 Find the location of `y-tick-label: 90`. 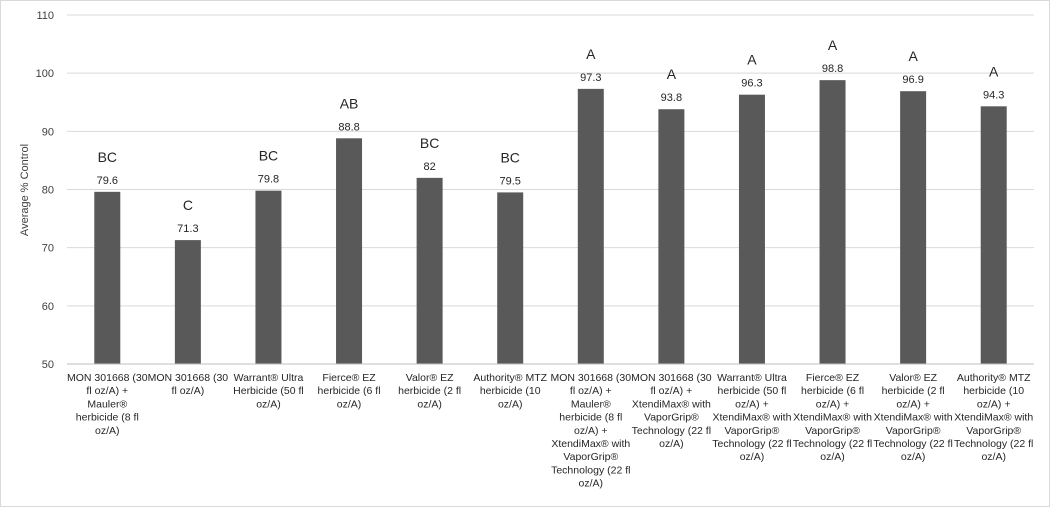

y-tick-label: 90 is located at coordinates (48, 132).